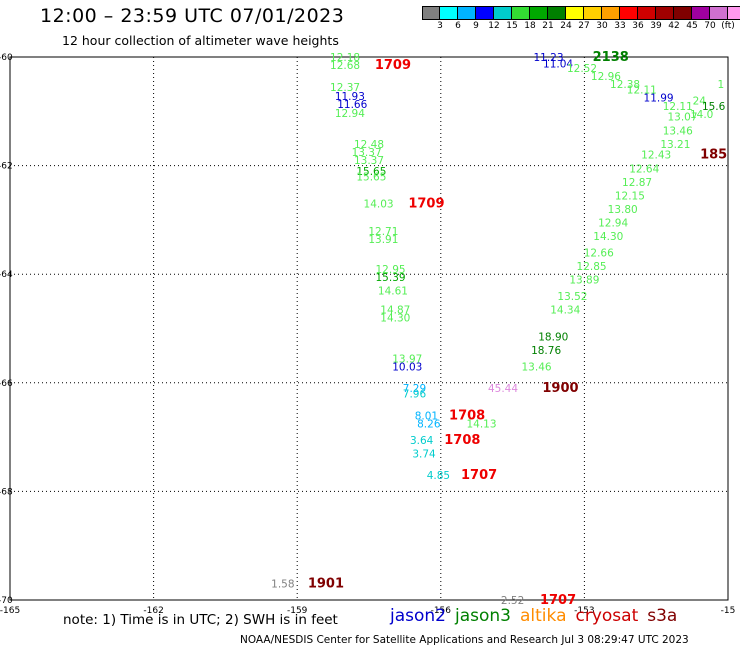 The width and height of the screenshot is (740, 650). I want to click on wave-height-label: 12.71, so click(383, 232).